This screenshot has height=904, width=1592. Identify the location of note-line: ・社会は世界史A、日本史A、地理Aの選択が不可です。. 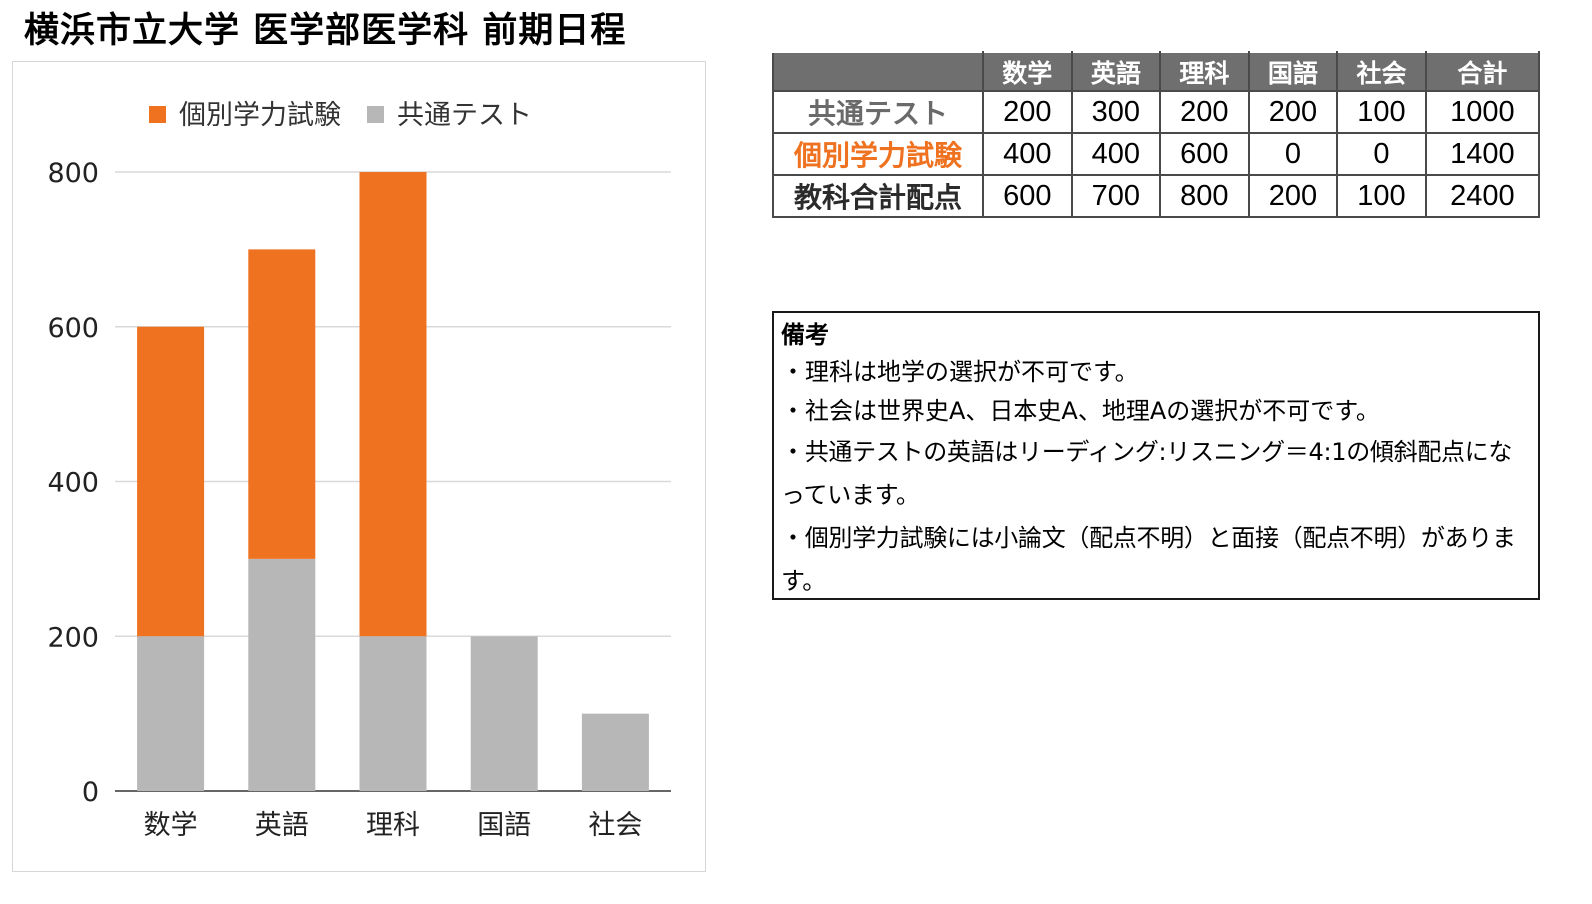
(1080, 411).